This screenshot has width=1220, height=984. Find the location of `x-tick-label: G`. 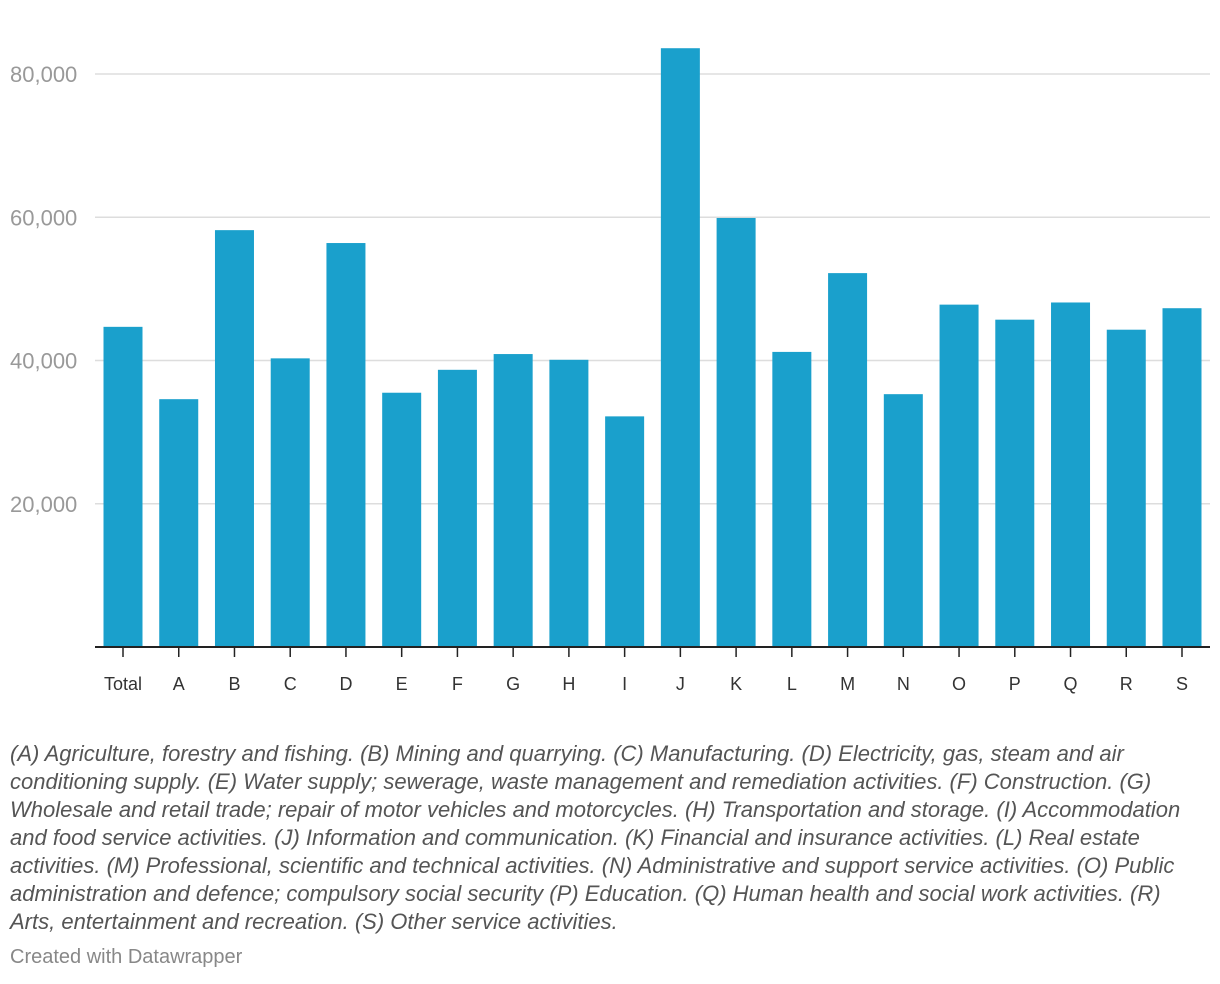

x-tick-label: G is located at coordinates (513, 684).